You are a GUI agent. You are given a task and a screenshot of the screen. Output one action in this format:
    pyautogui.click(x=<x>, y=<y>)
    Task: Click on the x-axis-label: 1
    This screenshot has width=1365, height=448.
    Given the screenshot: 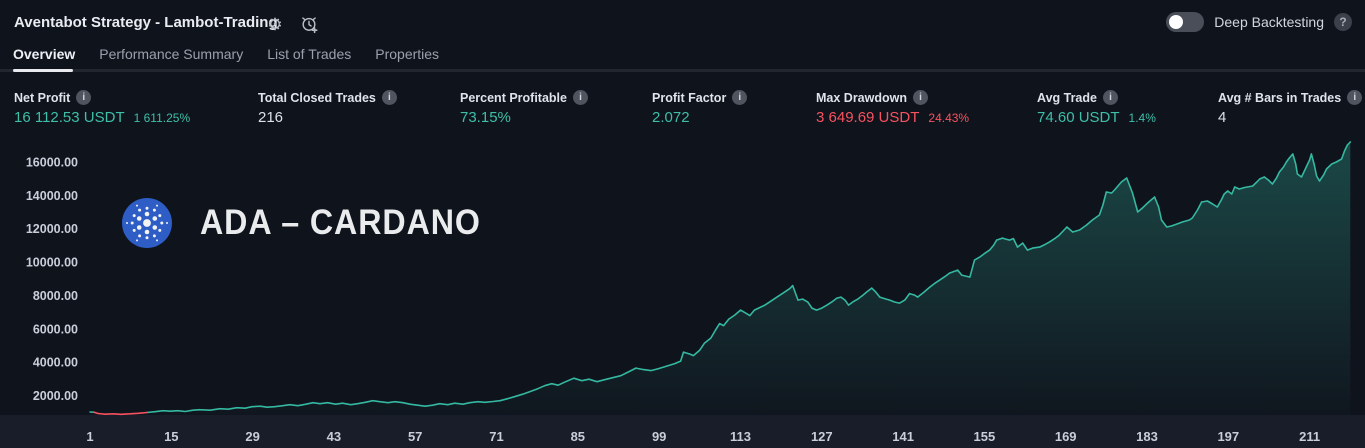 What is the action you would take?
    pyautogui.click(x=89, y=436)
    